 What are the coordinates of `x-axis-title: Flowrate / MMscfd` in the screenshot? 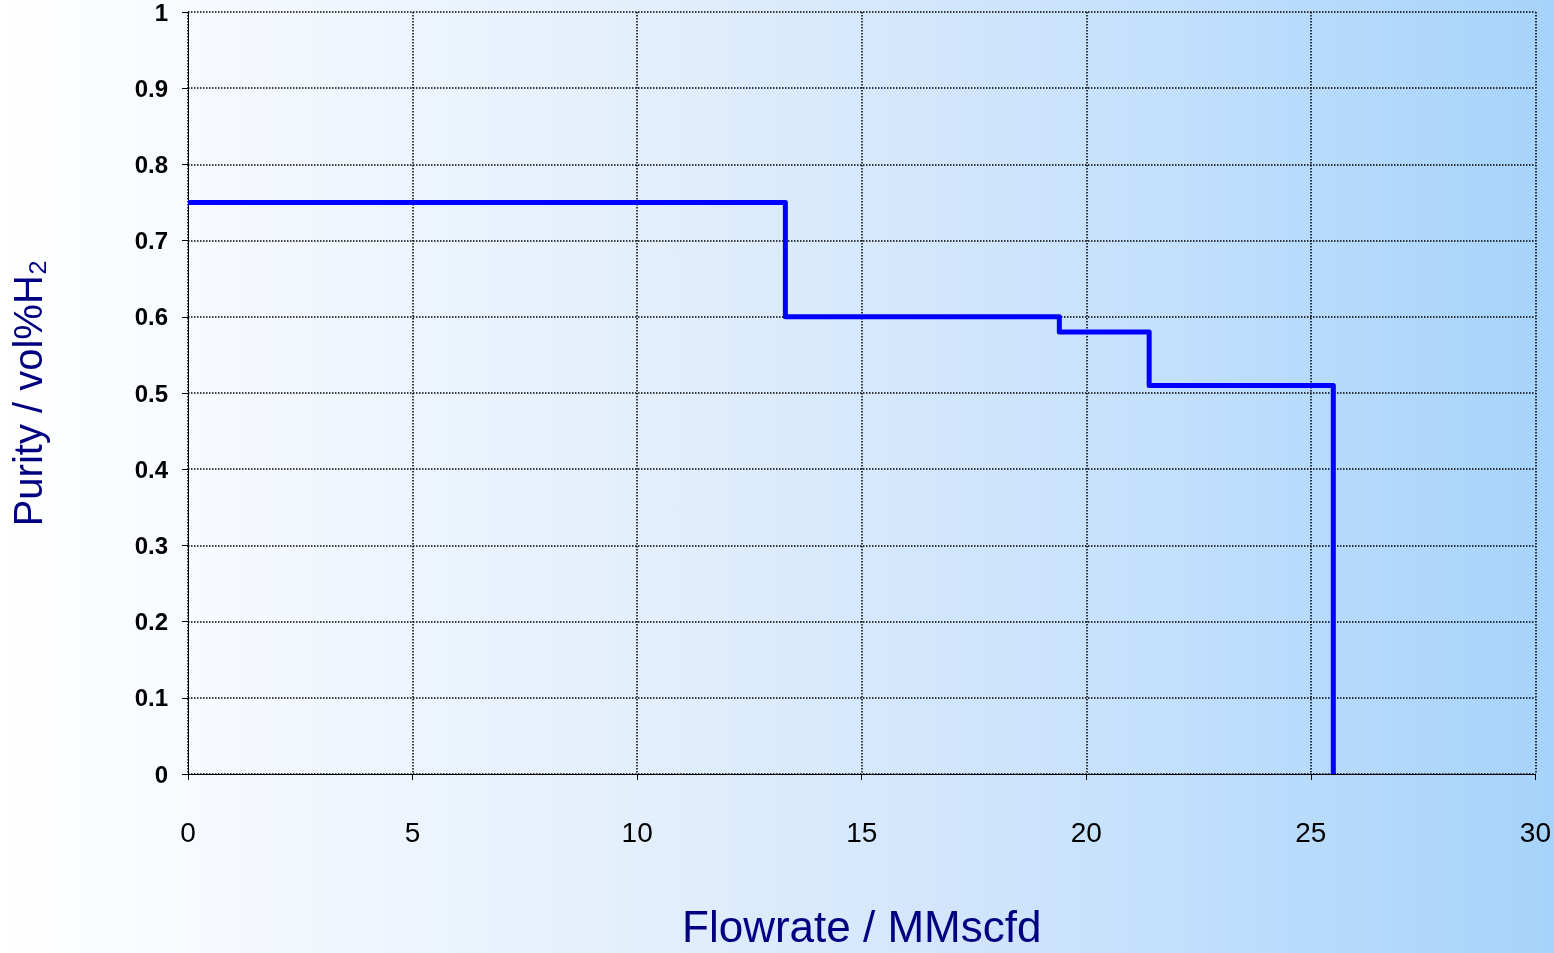 It's located at (862, 926).